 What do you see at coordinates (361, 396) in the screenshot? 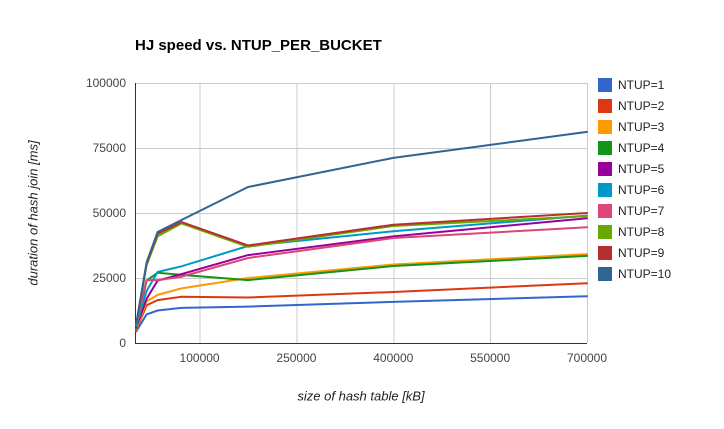
I see `x-axis-title: size of hash table [kB]` at bounding box center [361, 396].